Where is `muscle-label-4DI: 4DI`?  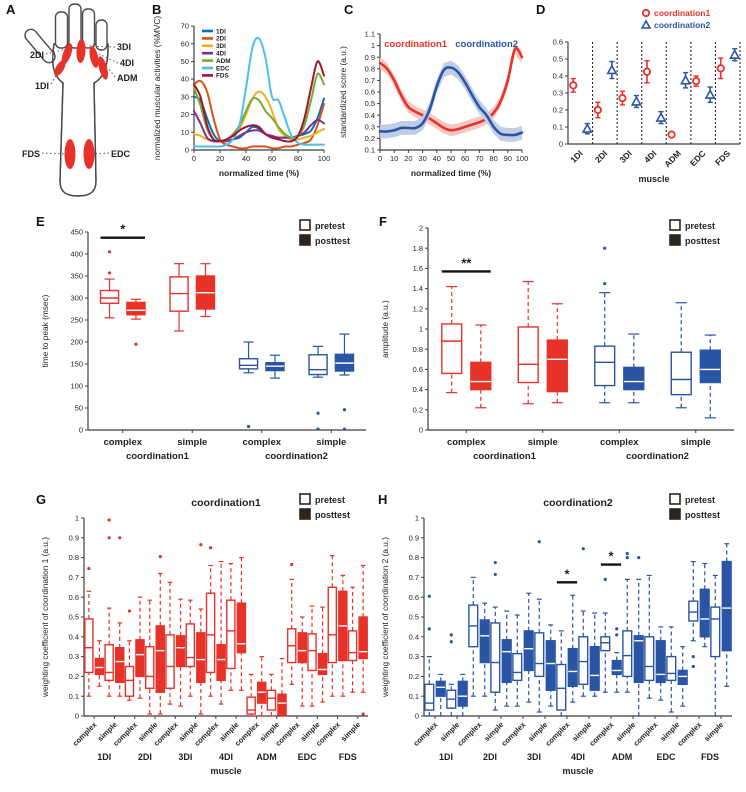 muscle-label-4DI: 4DI is located at coordinates (578, 757).